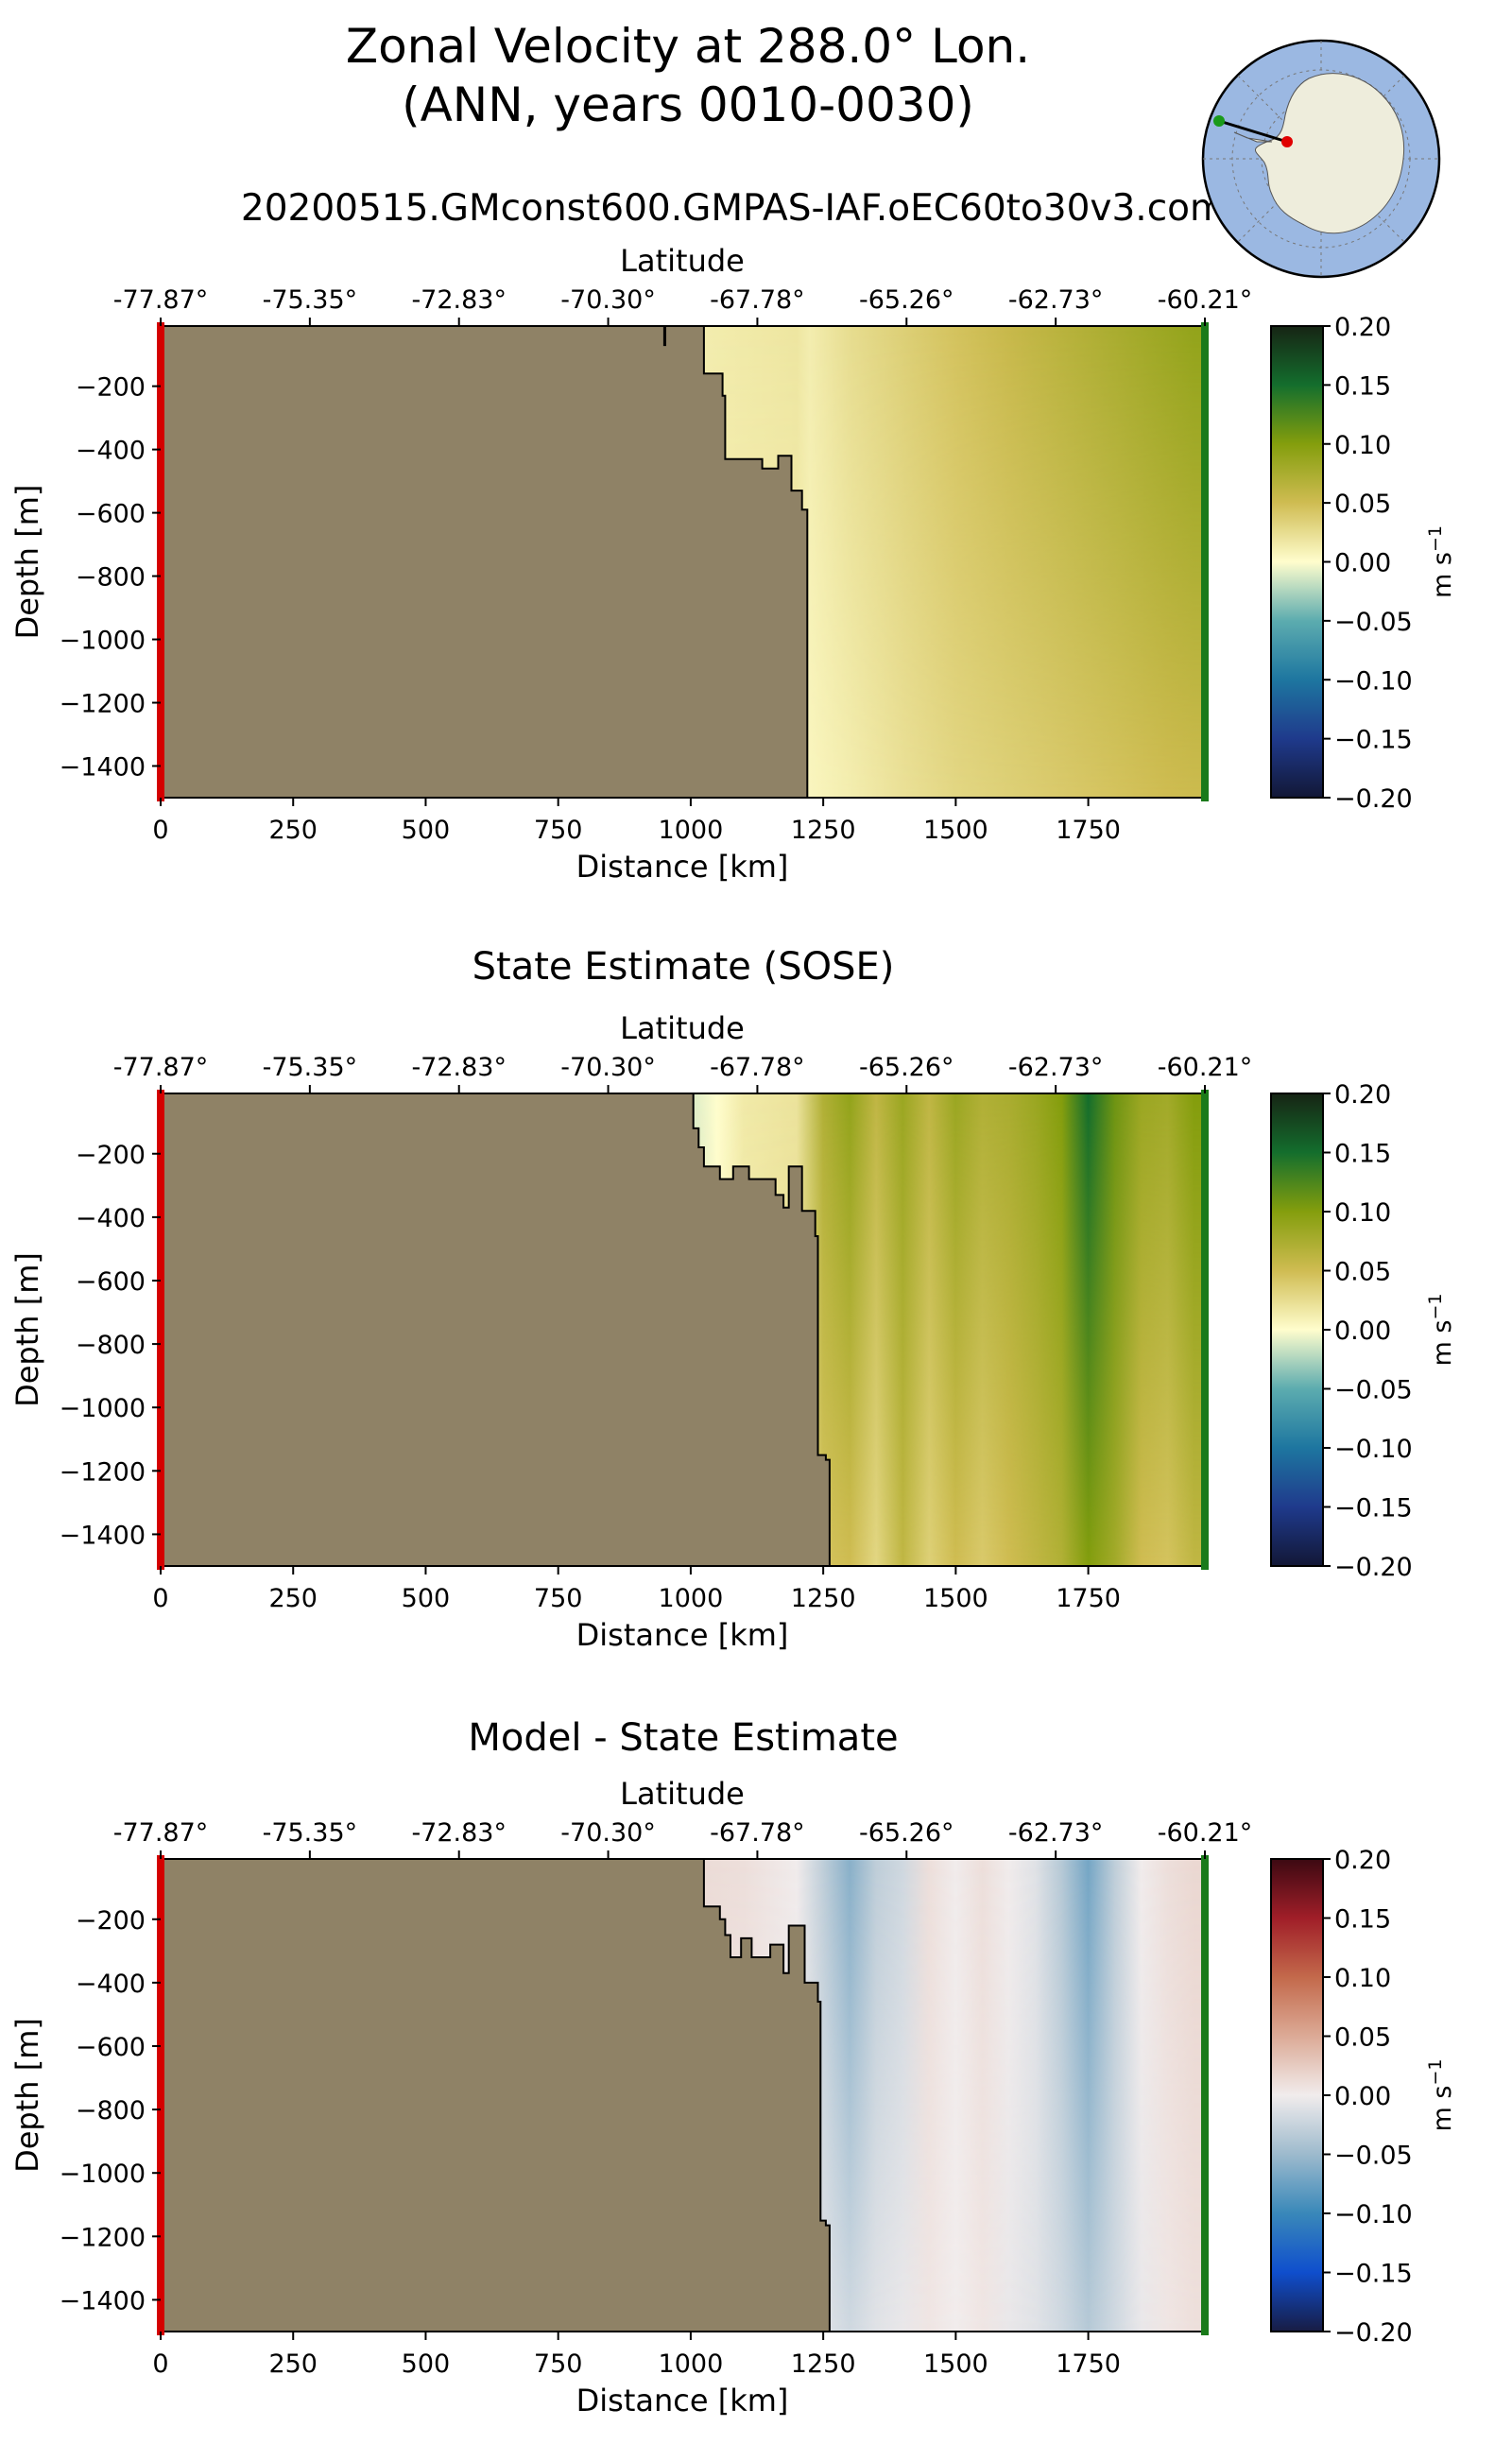  I want to click on panel-title: Model - State Estimate, so click(683, 1738).